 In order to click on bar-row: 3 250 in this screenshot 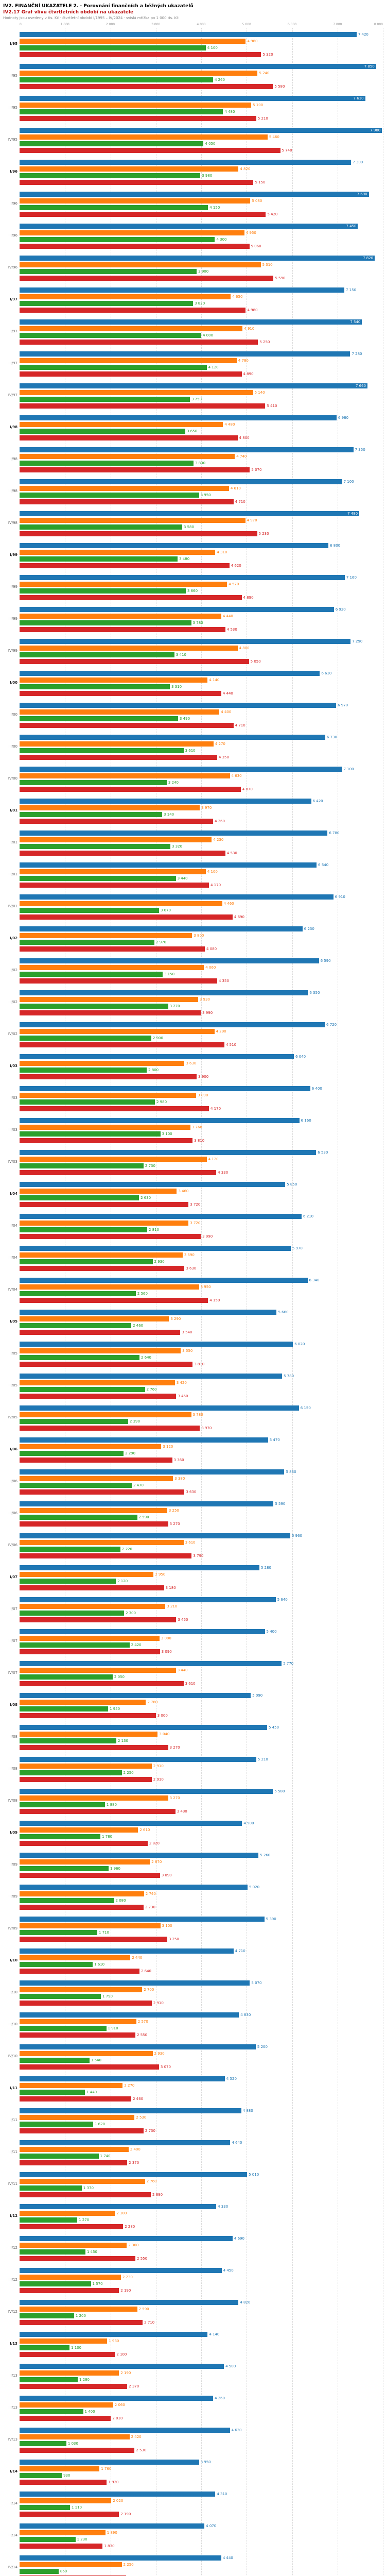, I will do `click(201, 1939)`.